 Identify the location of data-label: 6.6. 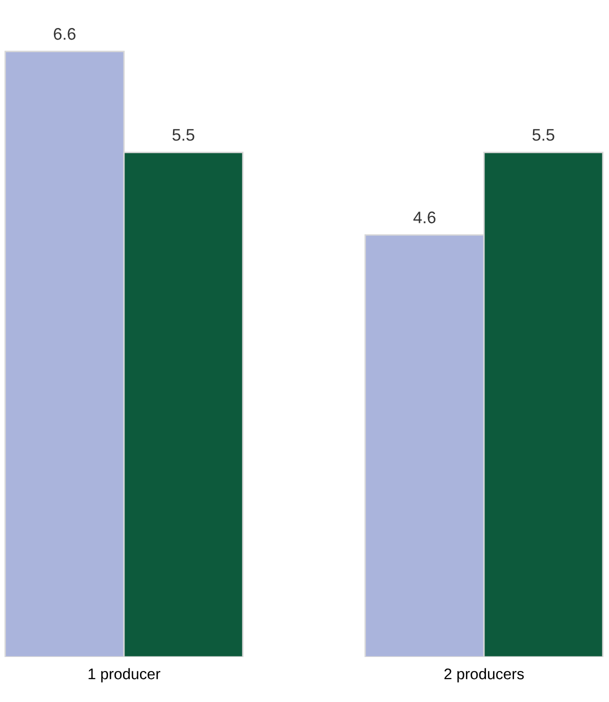
(65, 34).